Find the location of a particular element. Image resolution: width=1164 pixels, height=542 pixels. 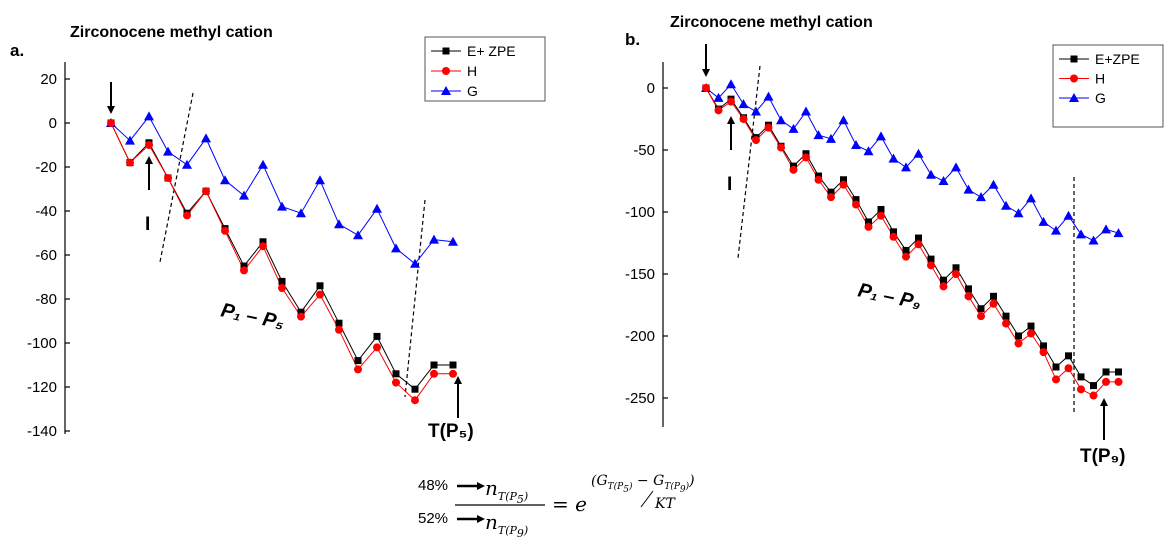

panel-b-intermediate-label: I is located at coordinates (729, 184).